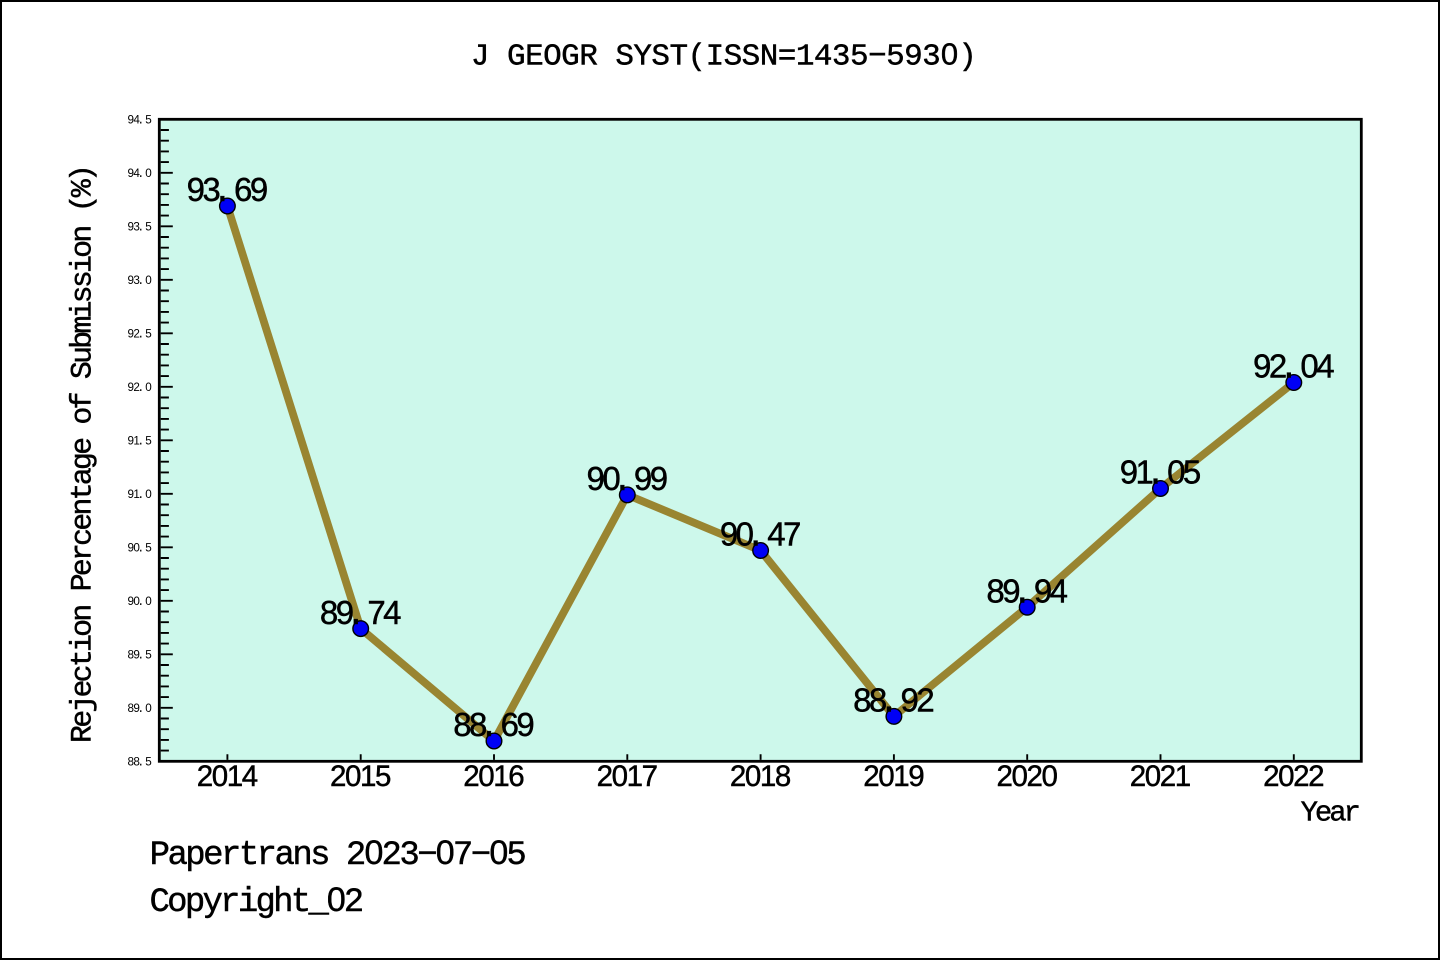  What do you see at coordinates (139, 656) in the screenshot?
I see `svg-text: 89.5` at bounding box center [139, 656].